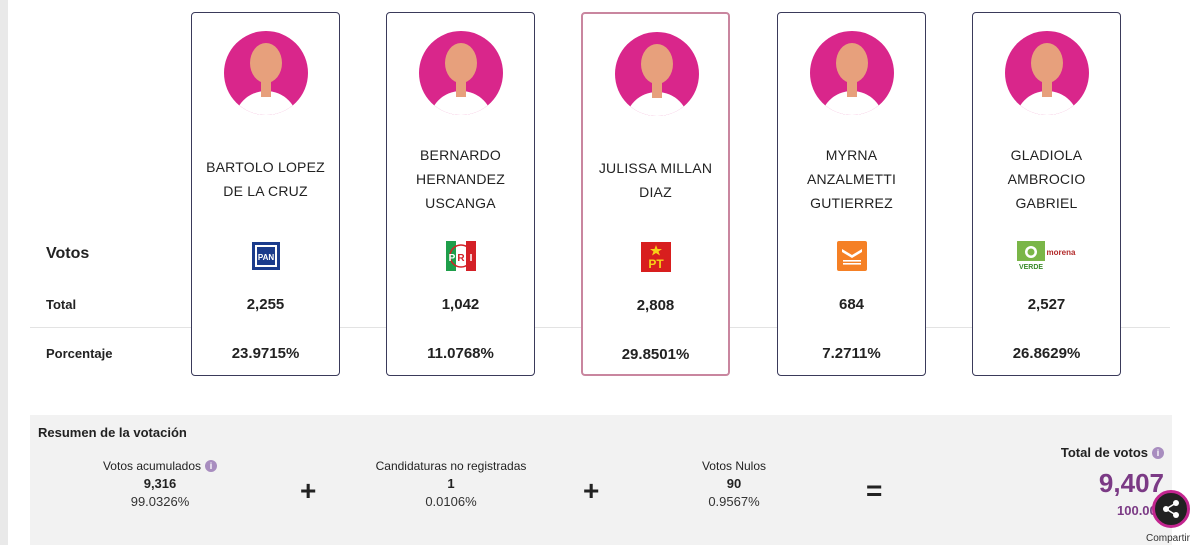 The image size is (1200, 545). Describe the element at coordinates (1104, 452) in the screenshot. I see `total-votes-label: Total de votos` at that location.